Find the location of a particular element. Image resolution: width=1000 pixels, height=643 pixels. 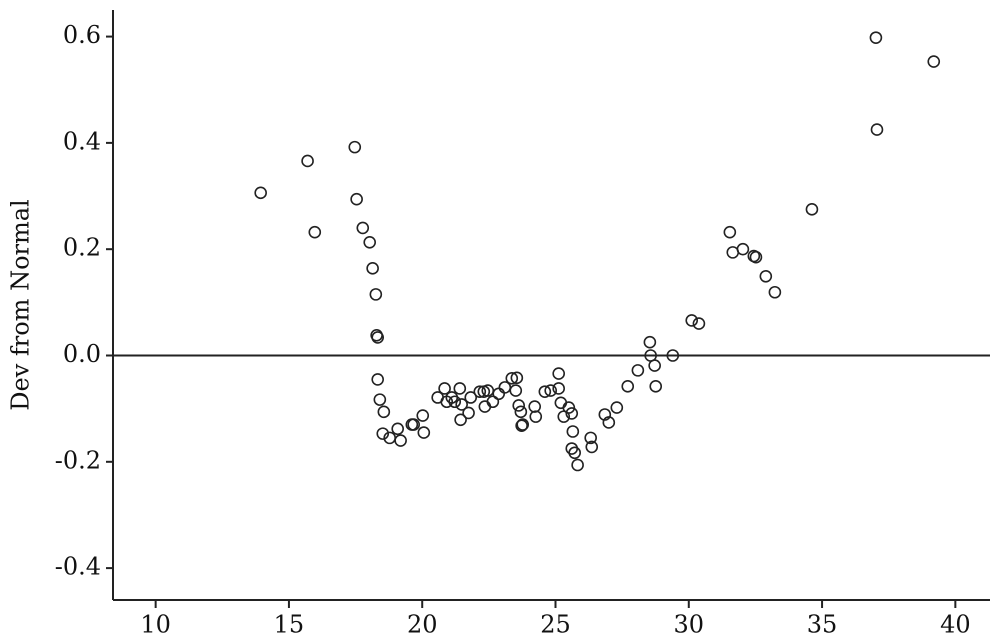

x-tick-label: 35 is located at coordinates (822, 625).